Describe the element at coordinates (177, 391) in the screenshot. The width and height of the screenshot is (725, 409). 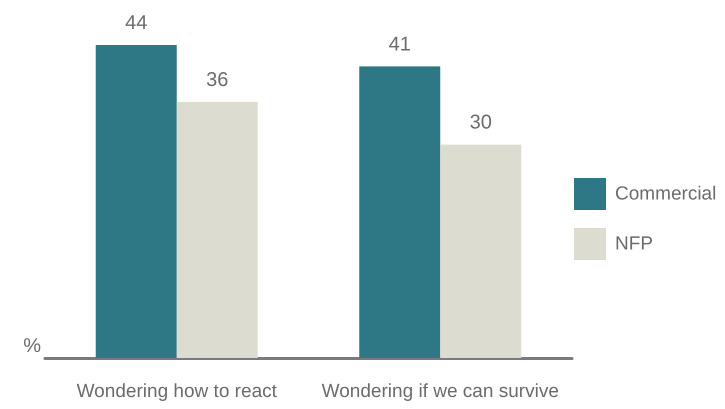
I see `x-tick-label: Wondering how to react` at that location.